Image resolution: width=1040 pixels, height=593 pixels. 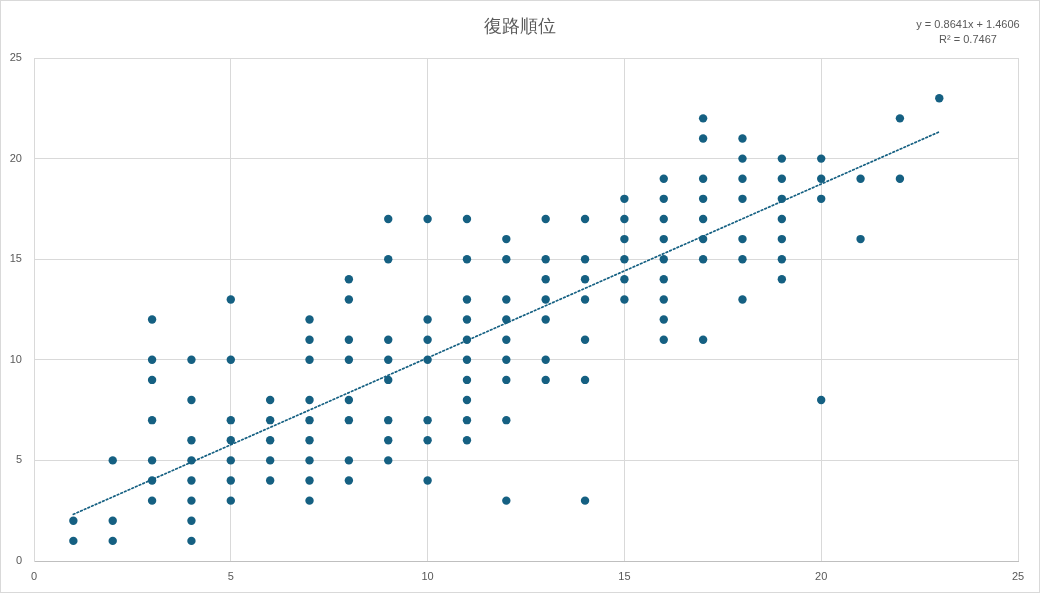 I want to click on x-tick-label: 25, so click(x=1018, y=575).